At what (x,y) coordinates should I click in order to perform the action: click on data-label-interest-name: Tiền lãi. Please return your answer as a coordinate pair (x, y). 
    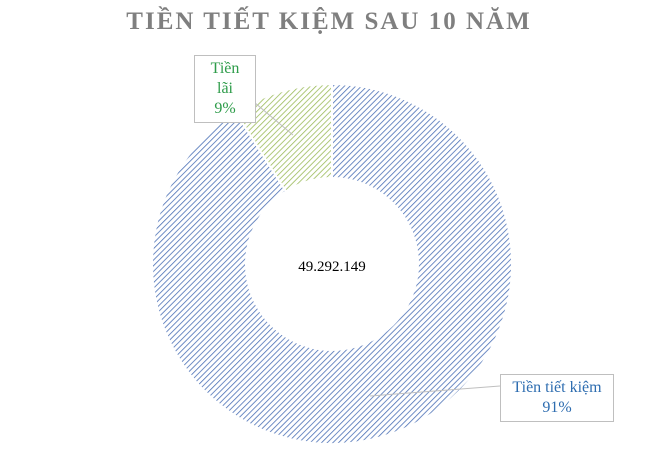
    Looking at the image, I should click on (225, 78).